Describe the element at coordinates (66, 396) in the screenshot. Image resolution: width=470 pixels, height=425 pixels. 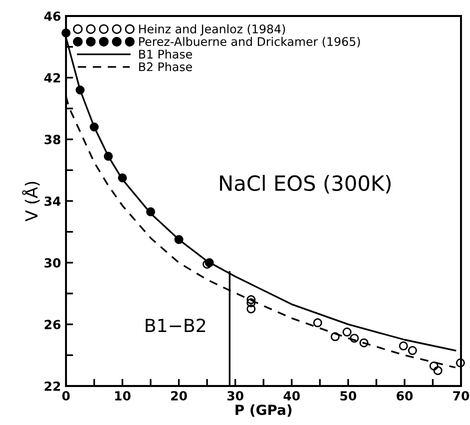
I see `x-tick-label: 0` at that location.